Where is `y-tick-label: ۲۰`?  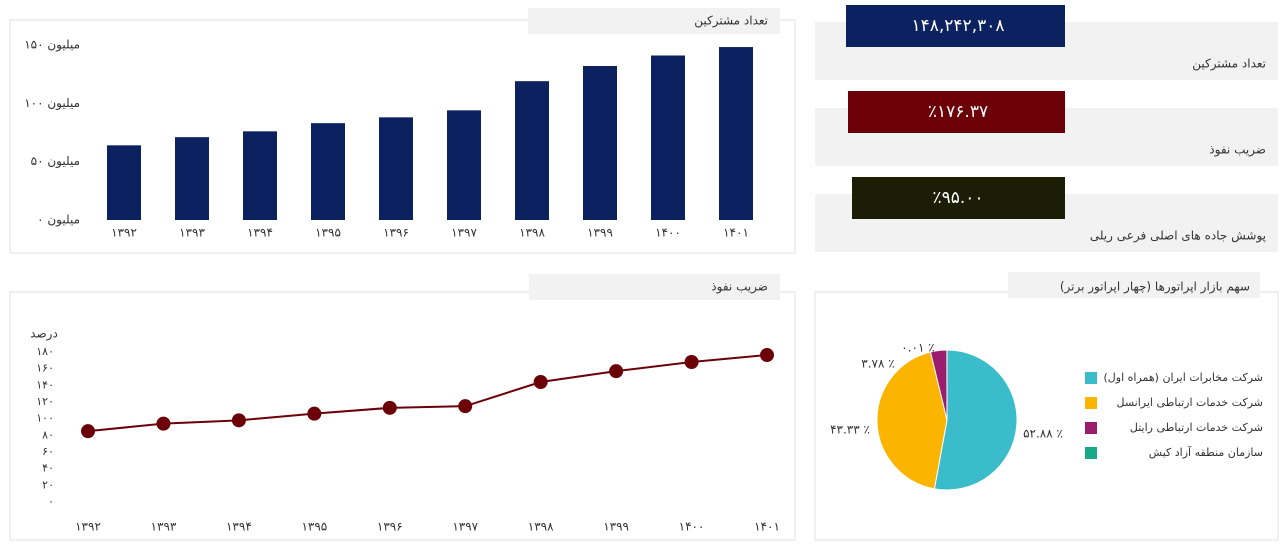 y-tick-label: ۲۰ is located at coordinates (48, 484).